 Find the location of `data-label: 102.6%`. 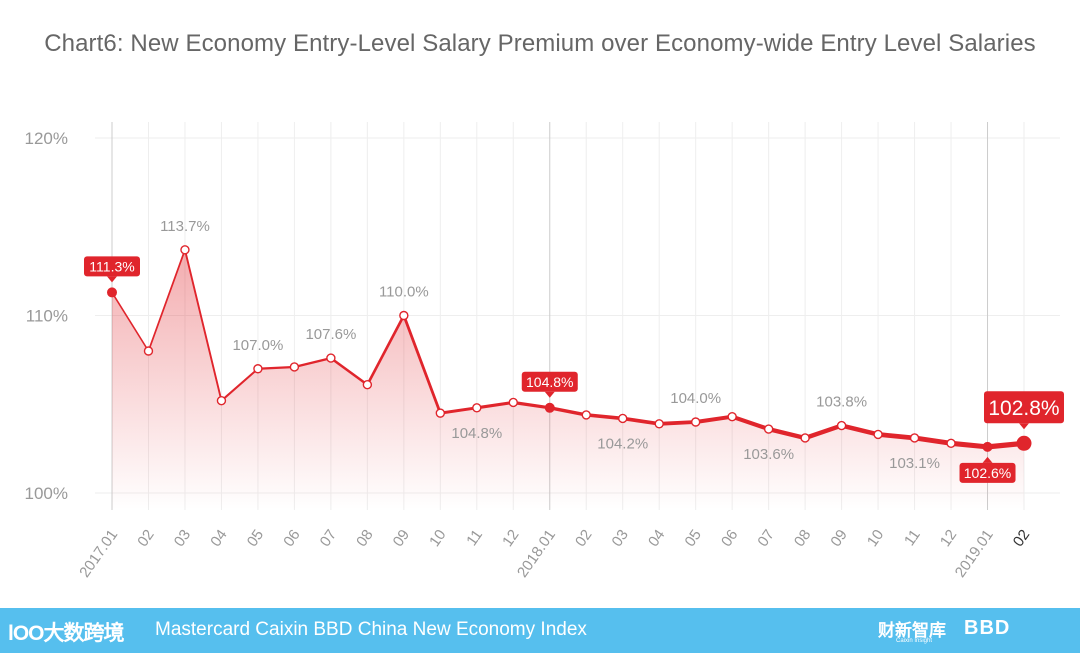

data-label: 102.6% is located at coordinates (987, 473).